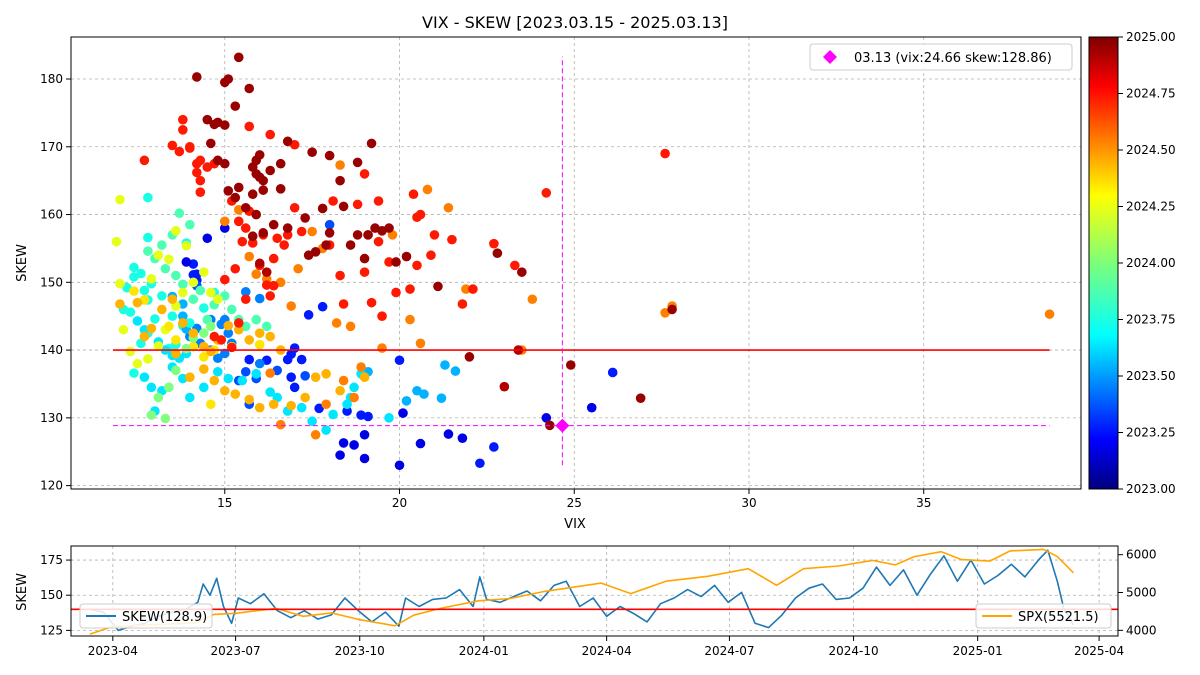  I want to click on colorbar-tick-label: 2024.00, so click(1151, 263).